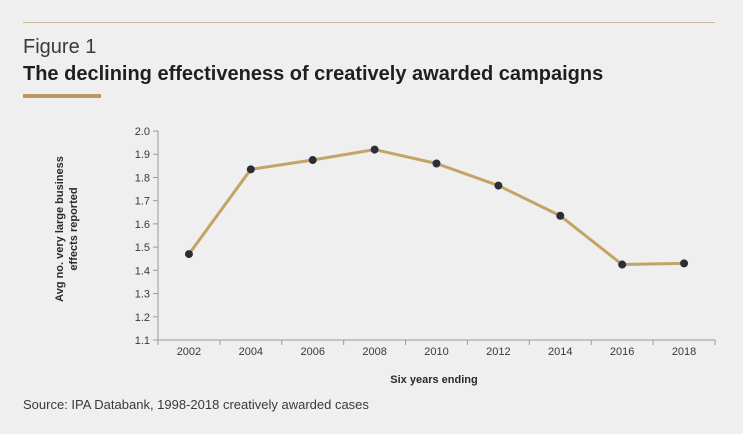 The image size is (743, 434). I want to click on x-tick-label: 2008, so click(374, 352).